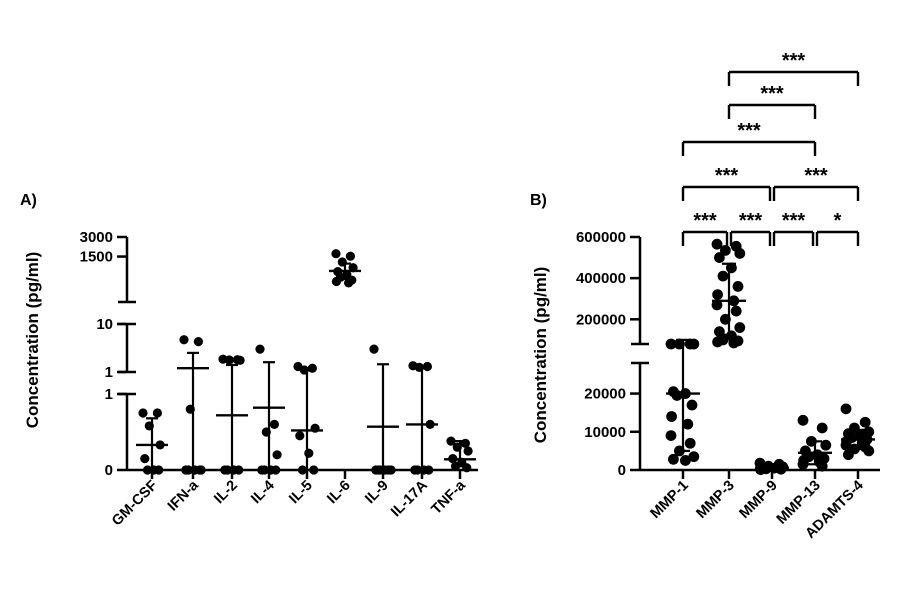 Image resolution: width=900 pixels, height=594 pixels. I want to click on panel-a-category-label: TNF-a, so click(448, 497).